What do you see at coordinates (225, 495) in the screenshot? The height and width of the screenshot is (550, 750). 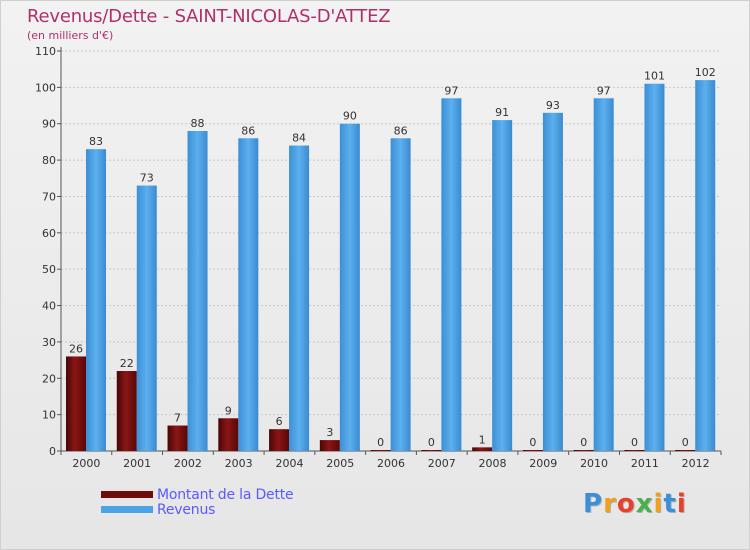 I see `legend-label-debt: Montant de la Dette` at bounding box center [225, 495].